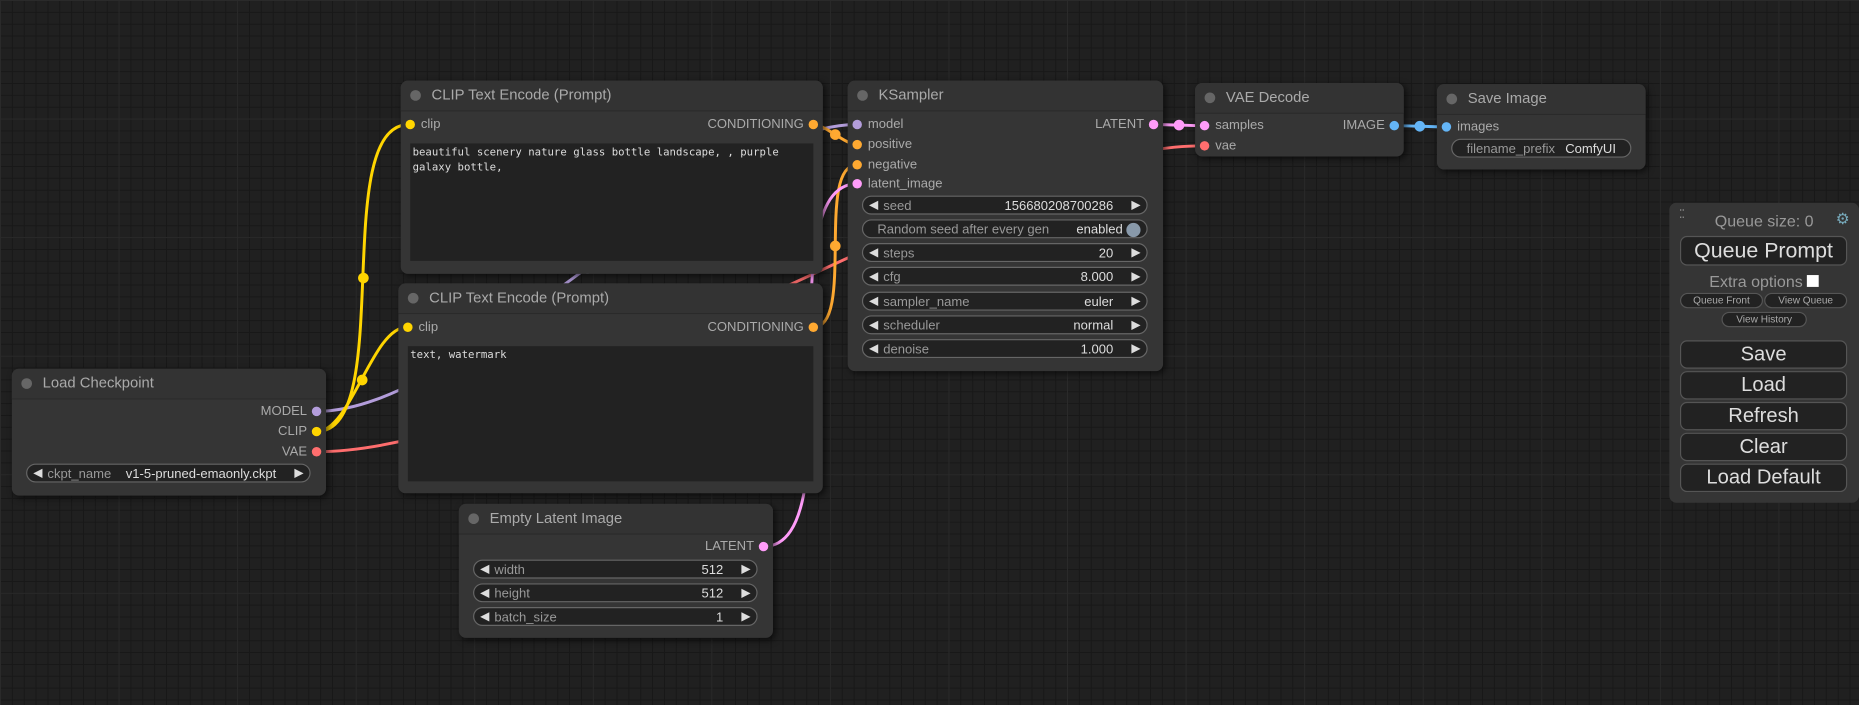 This screenshot has height=705, width=1859. Describe the element at coordinates (1721, 300) in the screenshot. I see `queue-front-button: Queue Front` at that location.